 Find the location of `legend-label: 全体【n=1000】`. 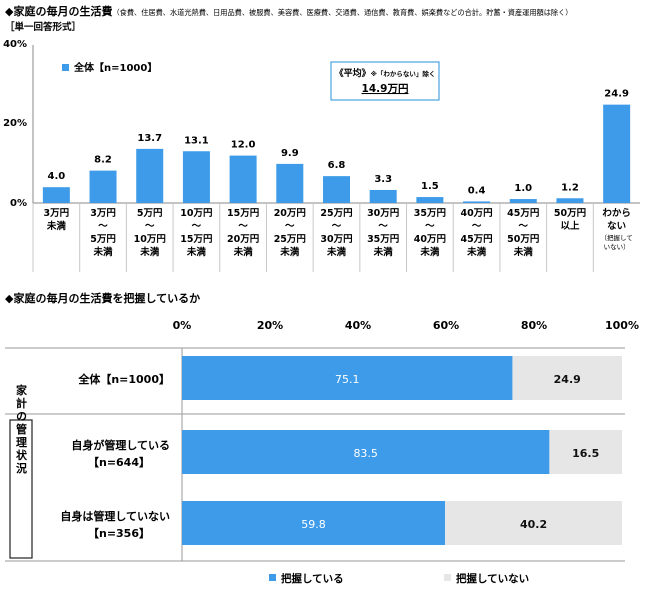

legend-label: 全体【n=1000】 is located at coordinates (115, 67).